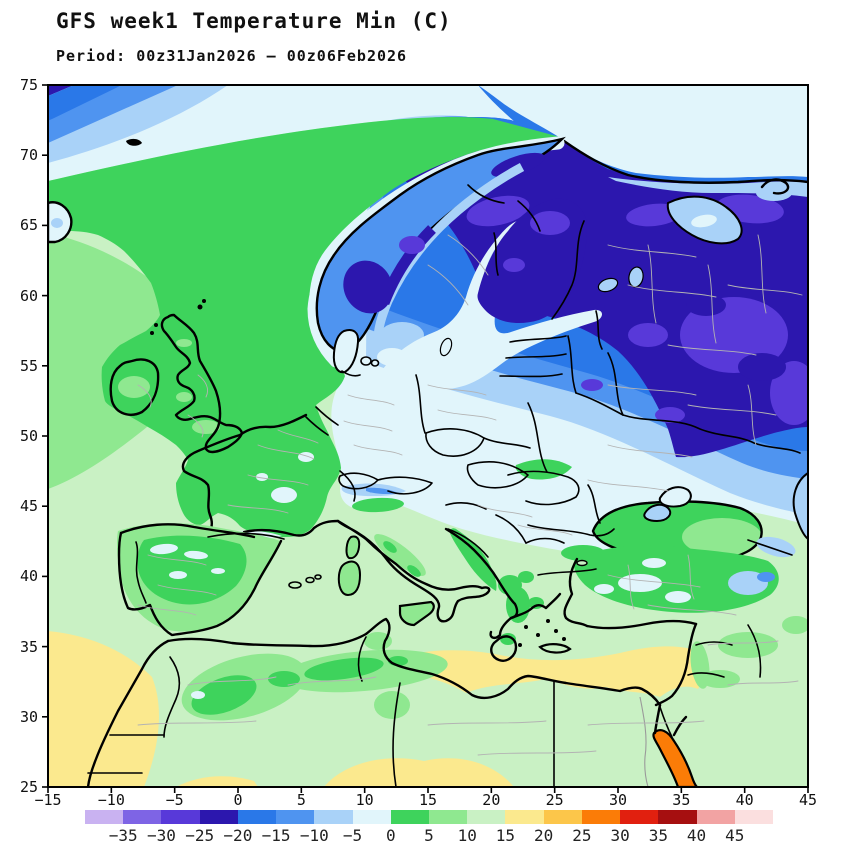 This screenshot has width=858, height=858. Describe the element at coordinates (544, 835) in the screenshot. I see `legend-label: 20` at that location.